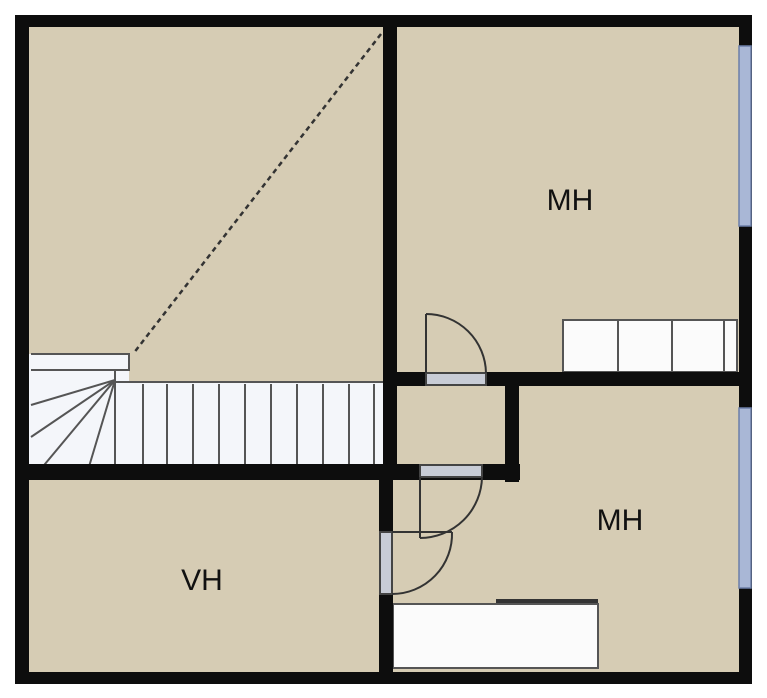 Image resolution: width=767 pixels, height=698 pixels. I want to click on door-swings, so click(439, 454).